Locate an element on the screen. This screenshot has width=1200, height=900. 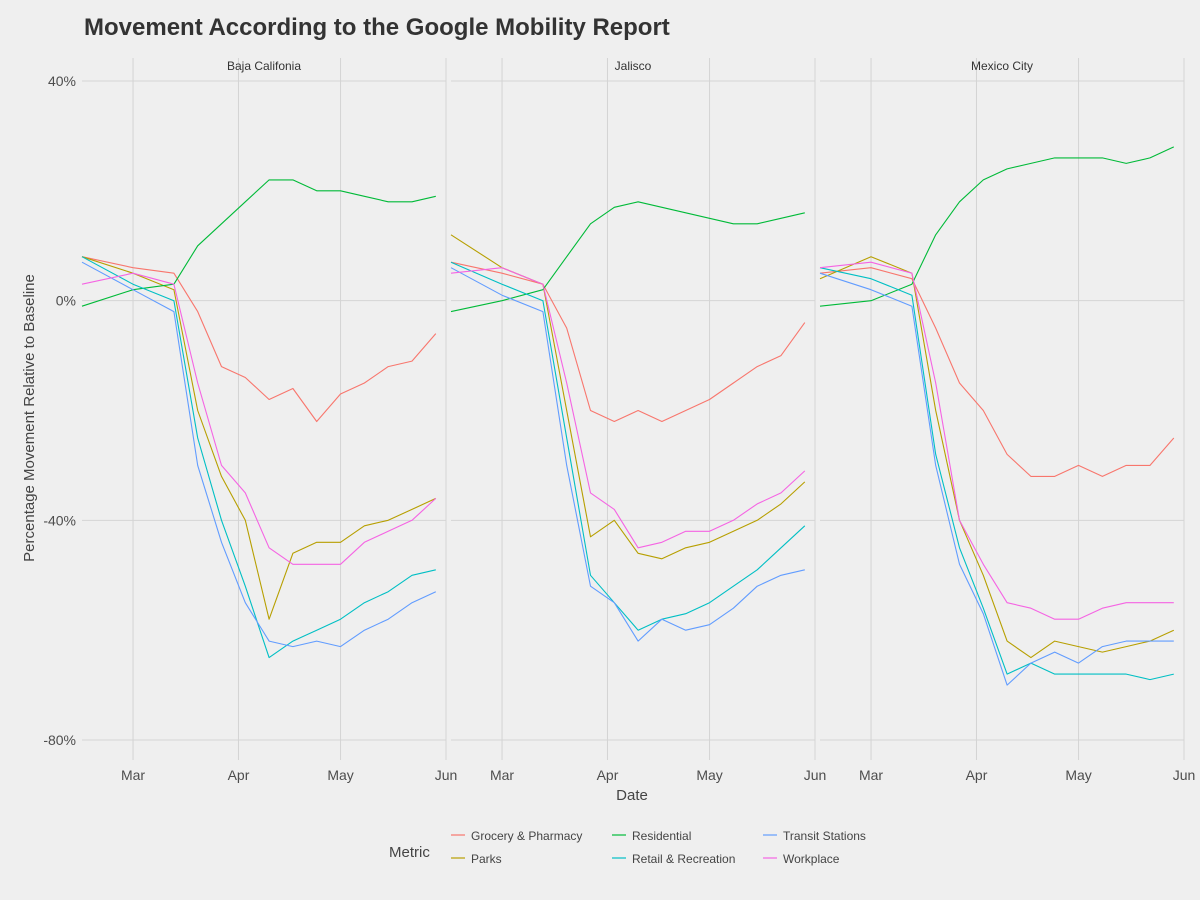
y-axis-label: Percentage Movement Relative to Baseline is located at coordinates (29, 418).